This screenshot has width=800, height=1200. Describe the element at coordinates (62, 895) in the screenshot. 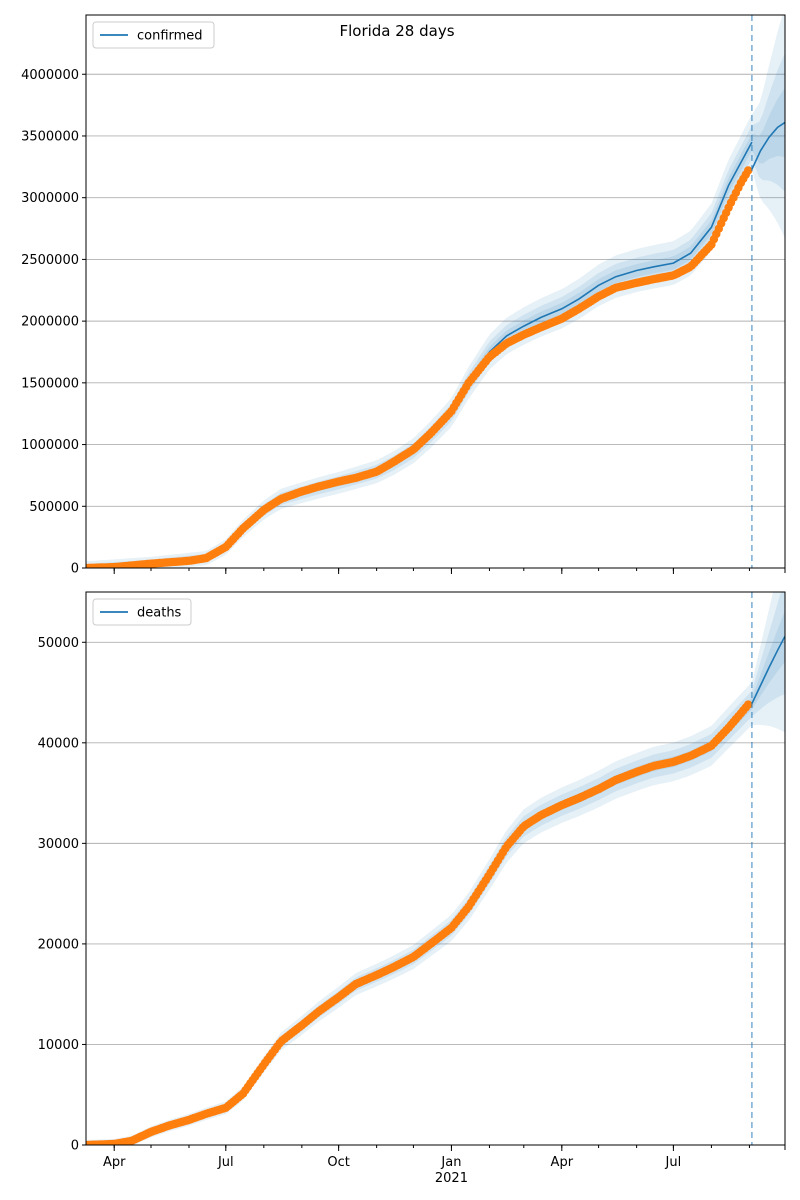

I see `y-axis: 0 10000 20000 30000 40000 50000` at that location.